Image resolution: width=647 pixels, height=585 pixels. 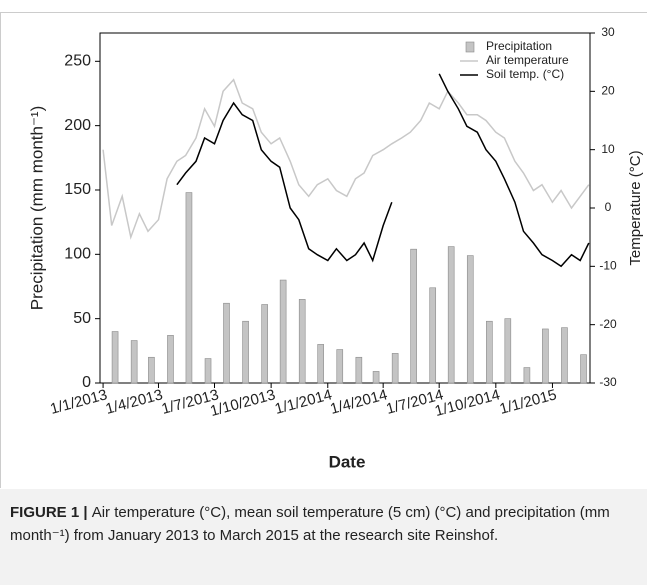 What do you see at coordinates (635, 207) in the screenshot?
I see `y2-axis-label: Temperature (°C)` at bounding box center [635, 207].